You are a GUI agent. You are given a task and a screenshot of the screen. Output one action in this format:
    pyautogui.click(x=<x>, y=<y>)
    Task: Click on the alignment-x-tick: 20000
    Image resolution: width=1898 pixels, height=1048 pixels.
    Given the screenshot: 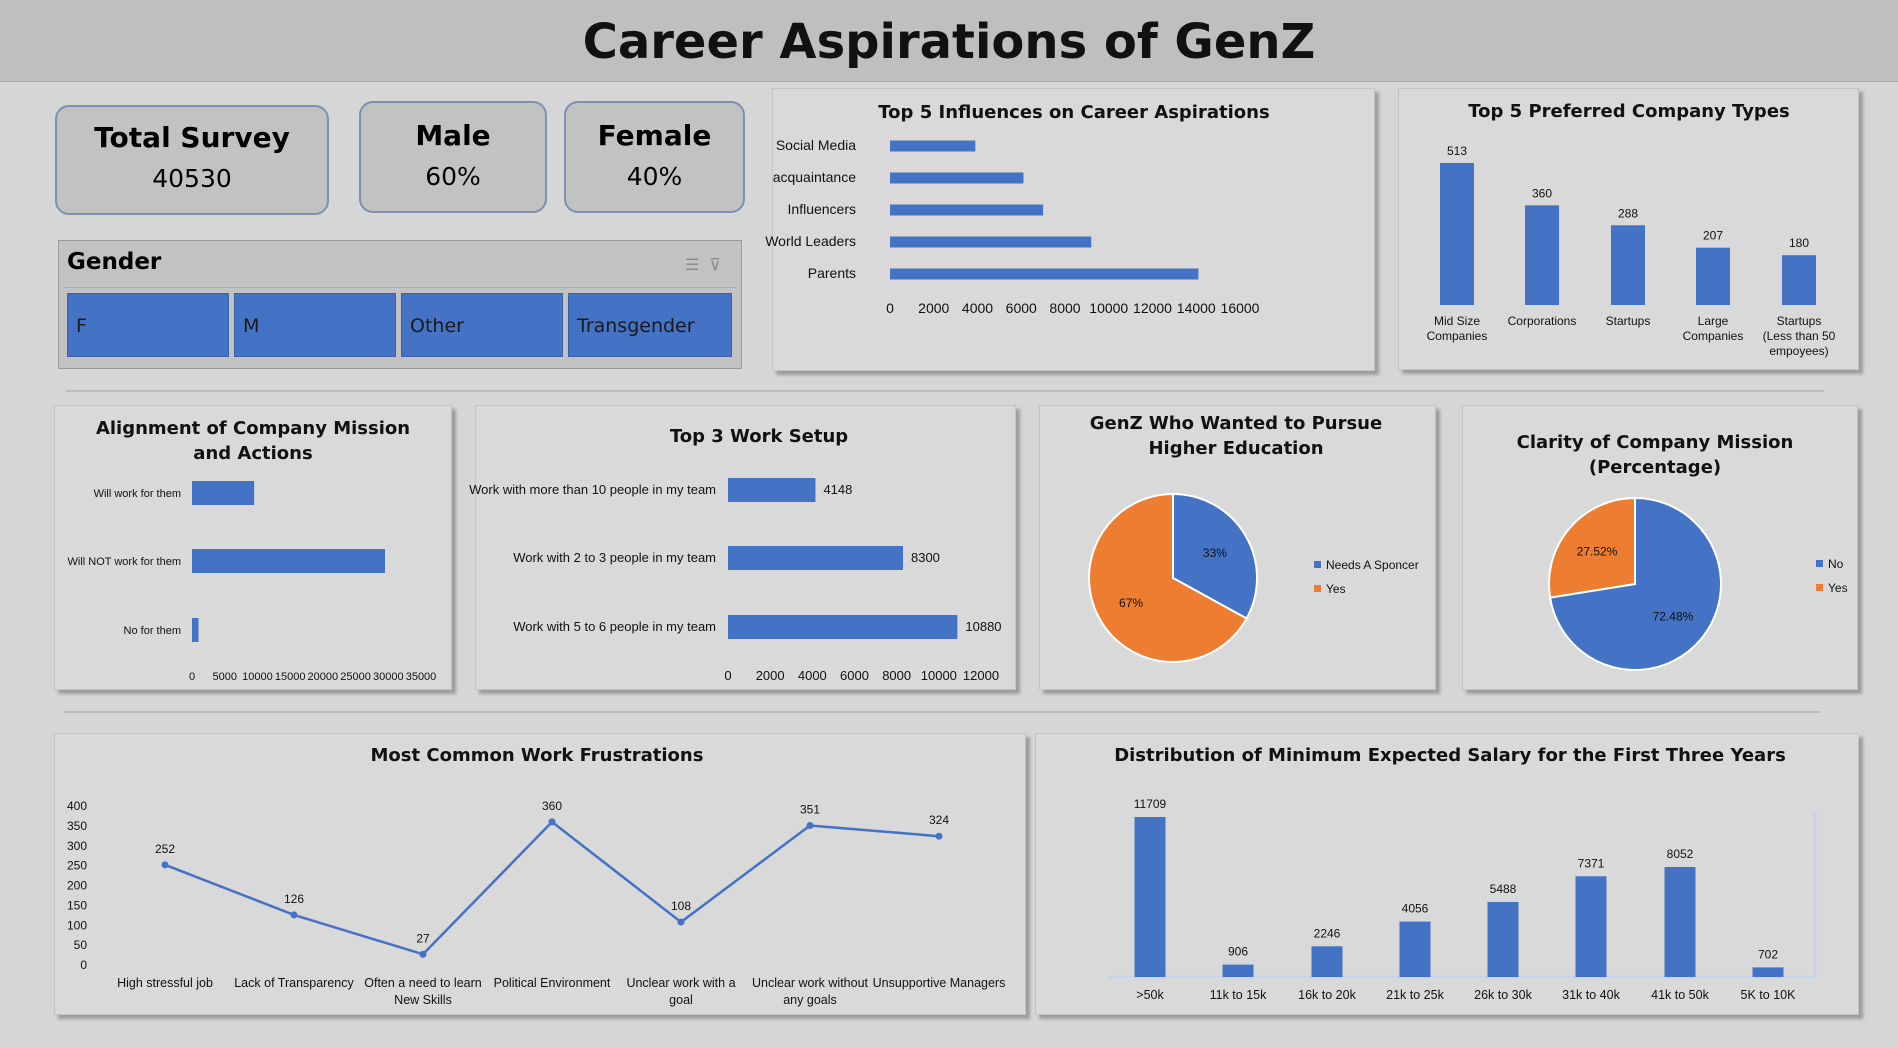 What is the action you would take?
    pyautogui.click(x=323, y=677)
    